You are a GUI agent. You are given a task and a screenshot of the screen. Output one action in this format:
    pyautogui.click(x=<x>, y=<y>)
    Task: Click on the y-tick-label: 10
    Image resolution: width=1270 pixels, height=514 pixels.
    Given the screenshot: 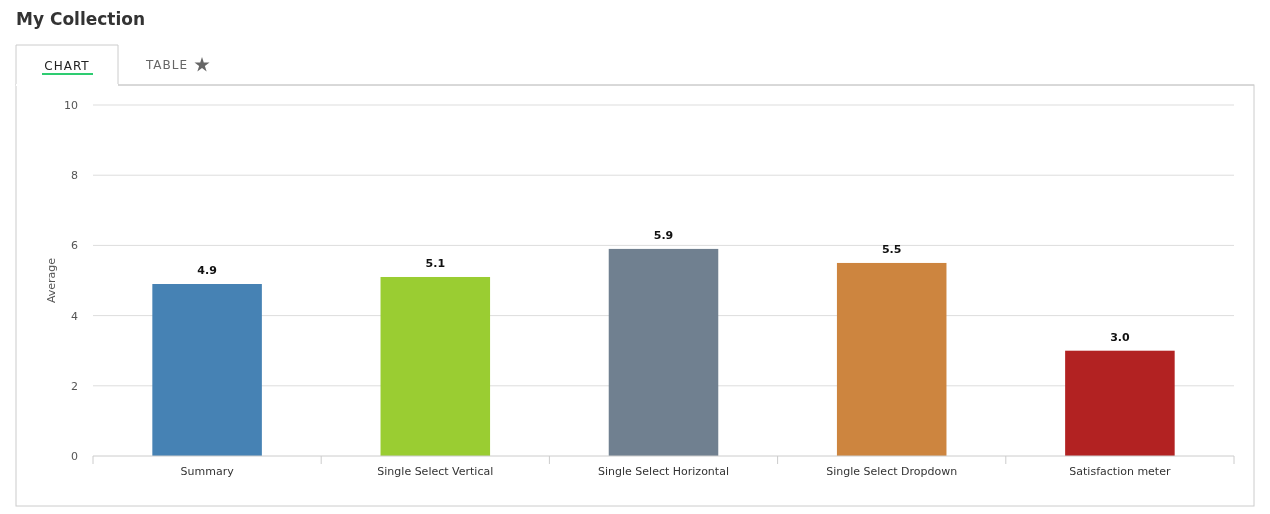 What is the action you would take?
    pyautogui.click(x=71, y=105)
    